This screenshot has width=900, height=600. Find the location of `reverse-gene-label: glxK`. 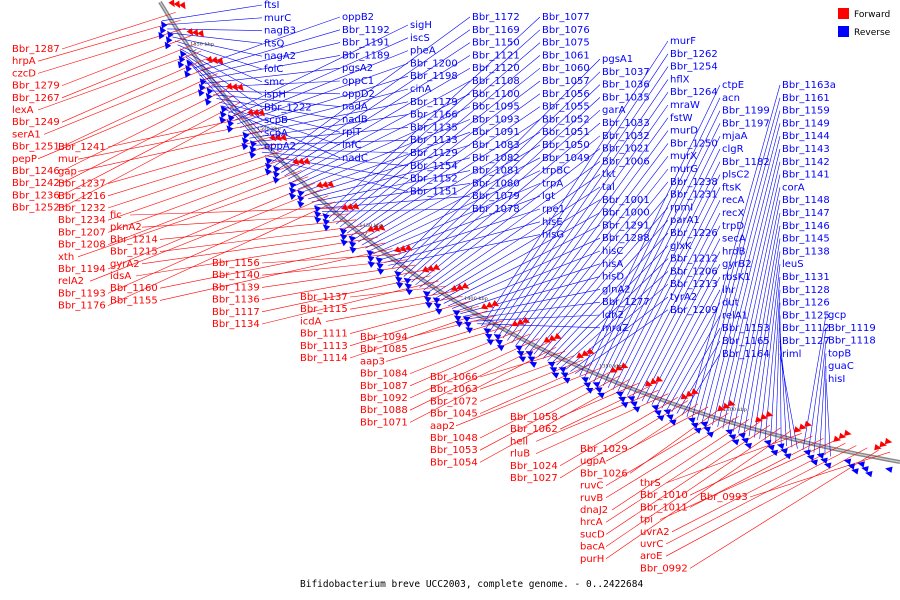

reverse-gene-label: glxK is located at coordinates (681, 246).